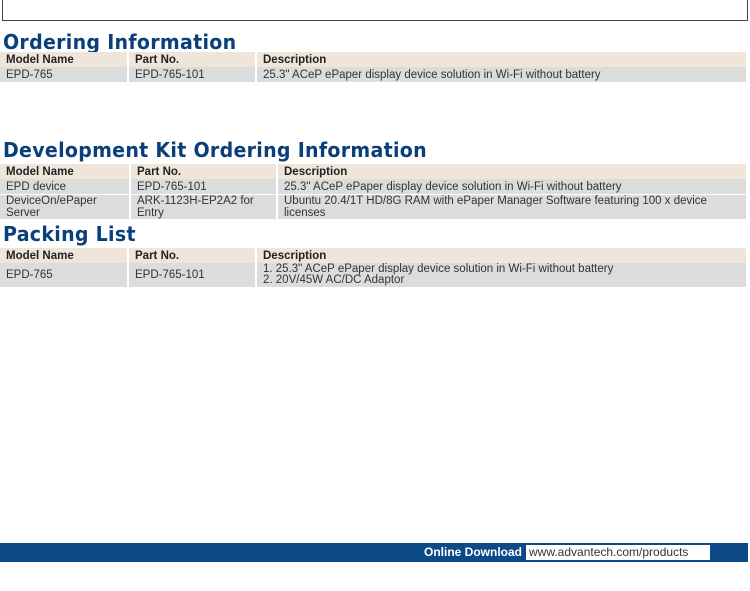 This screenshot has height=591, width=750. Describe the element at coordinates (215, 150) in the screenshot. I see `devkit-title: Development Kit Ordering Information` at that location.